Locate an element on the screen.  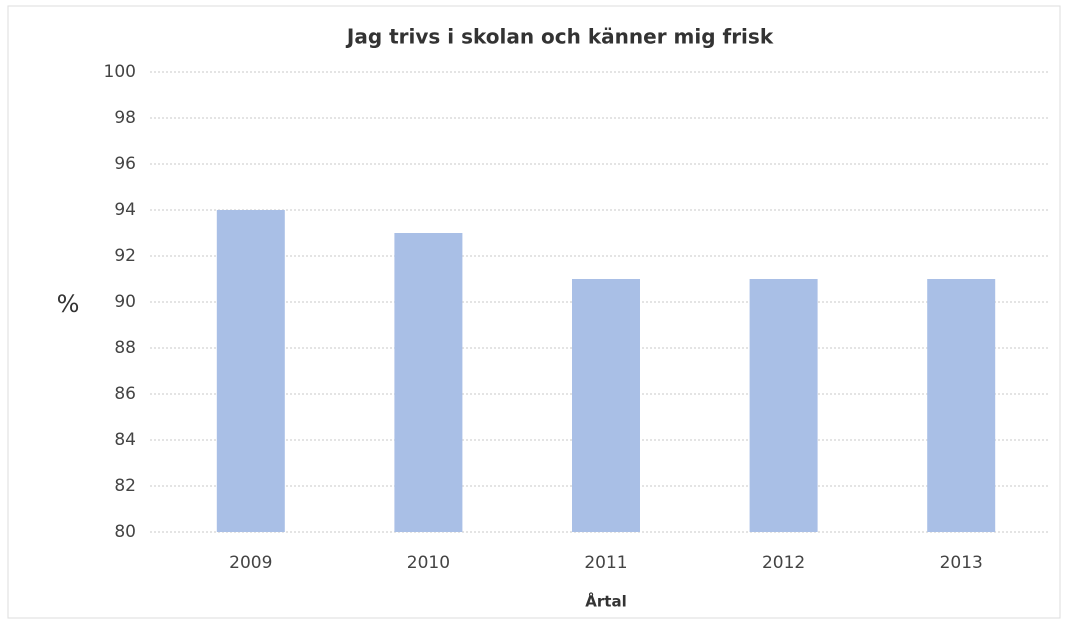
y-axis-label: % is located at coordinates (68, 304).